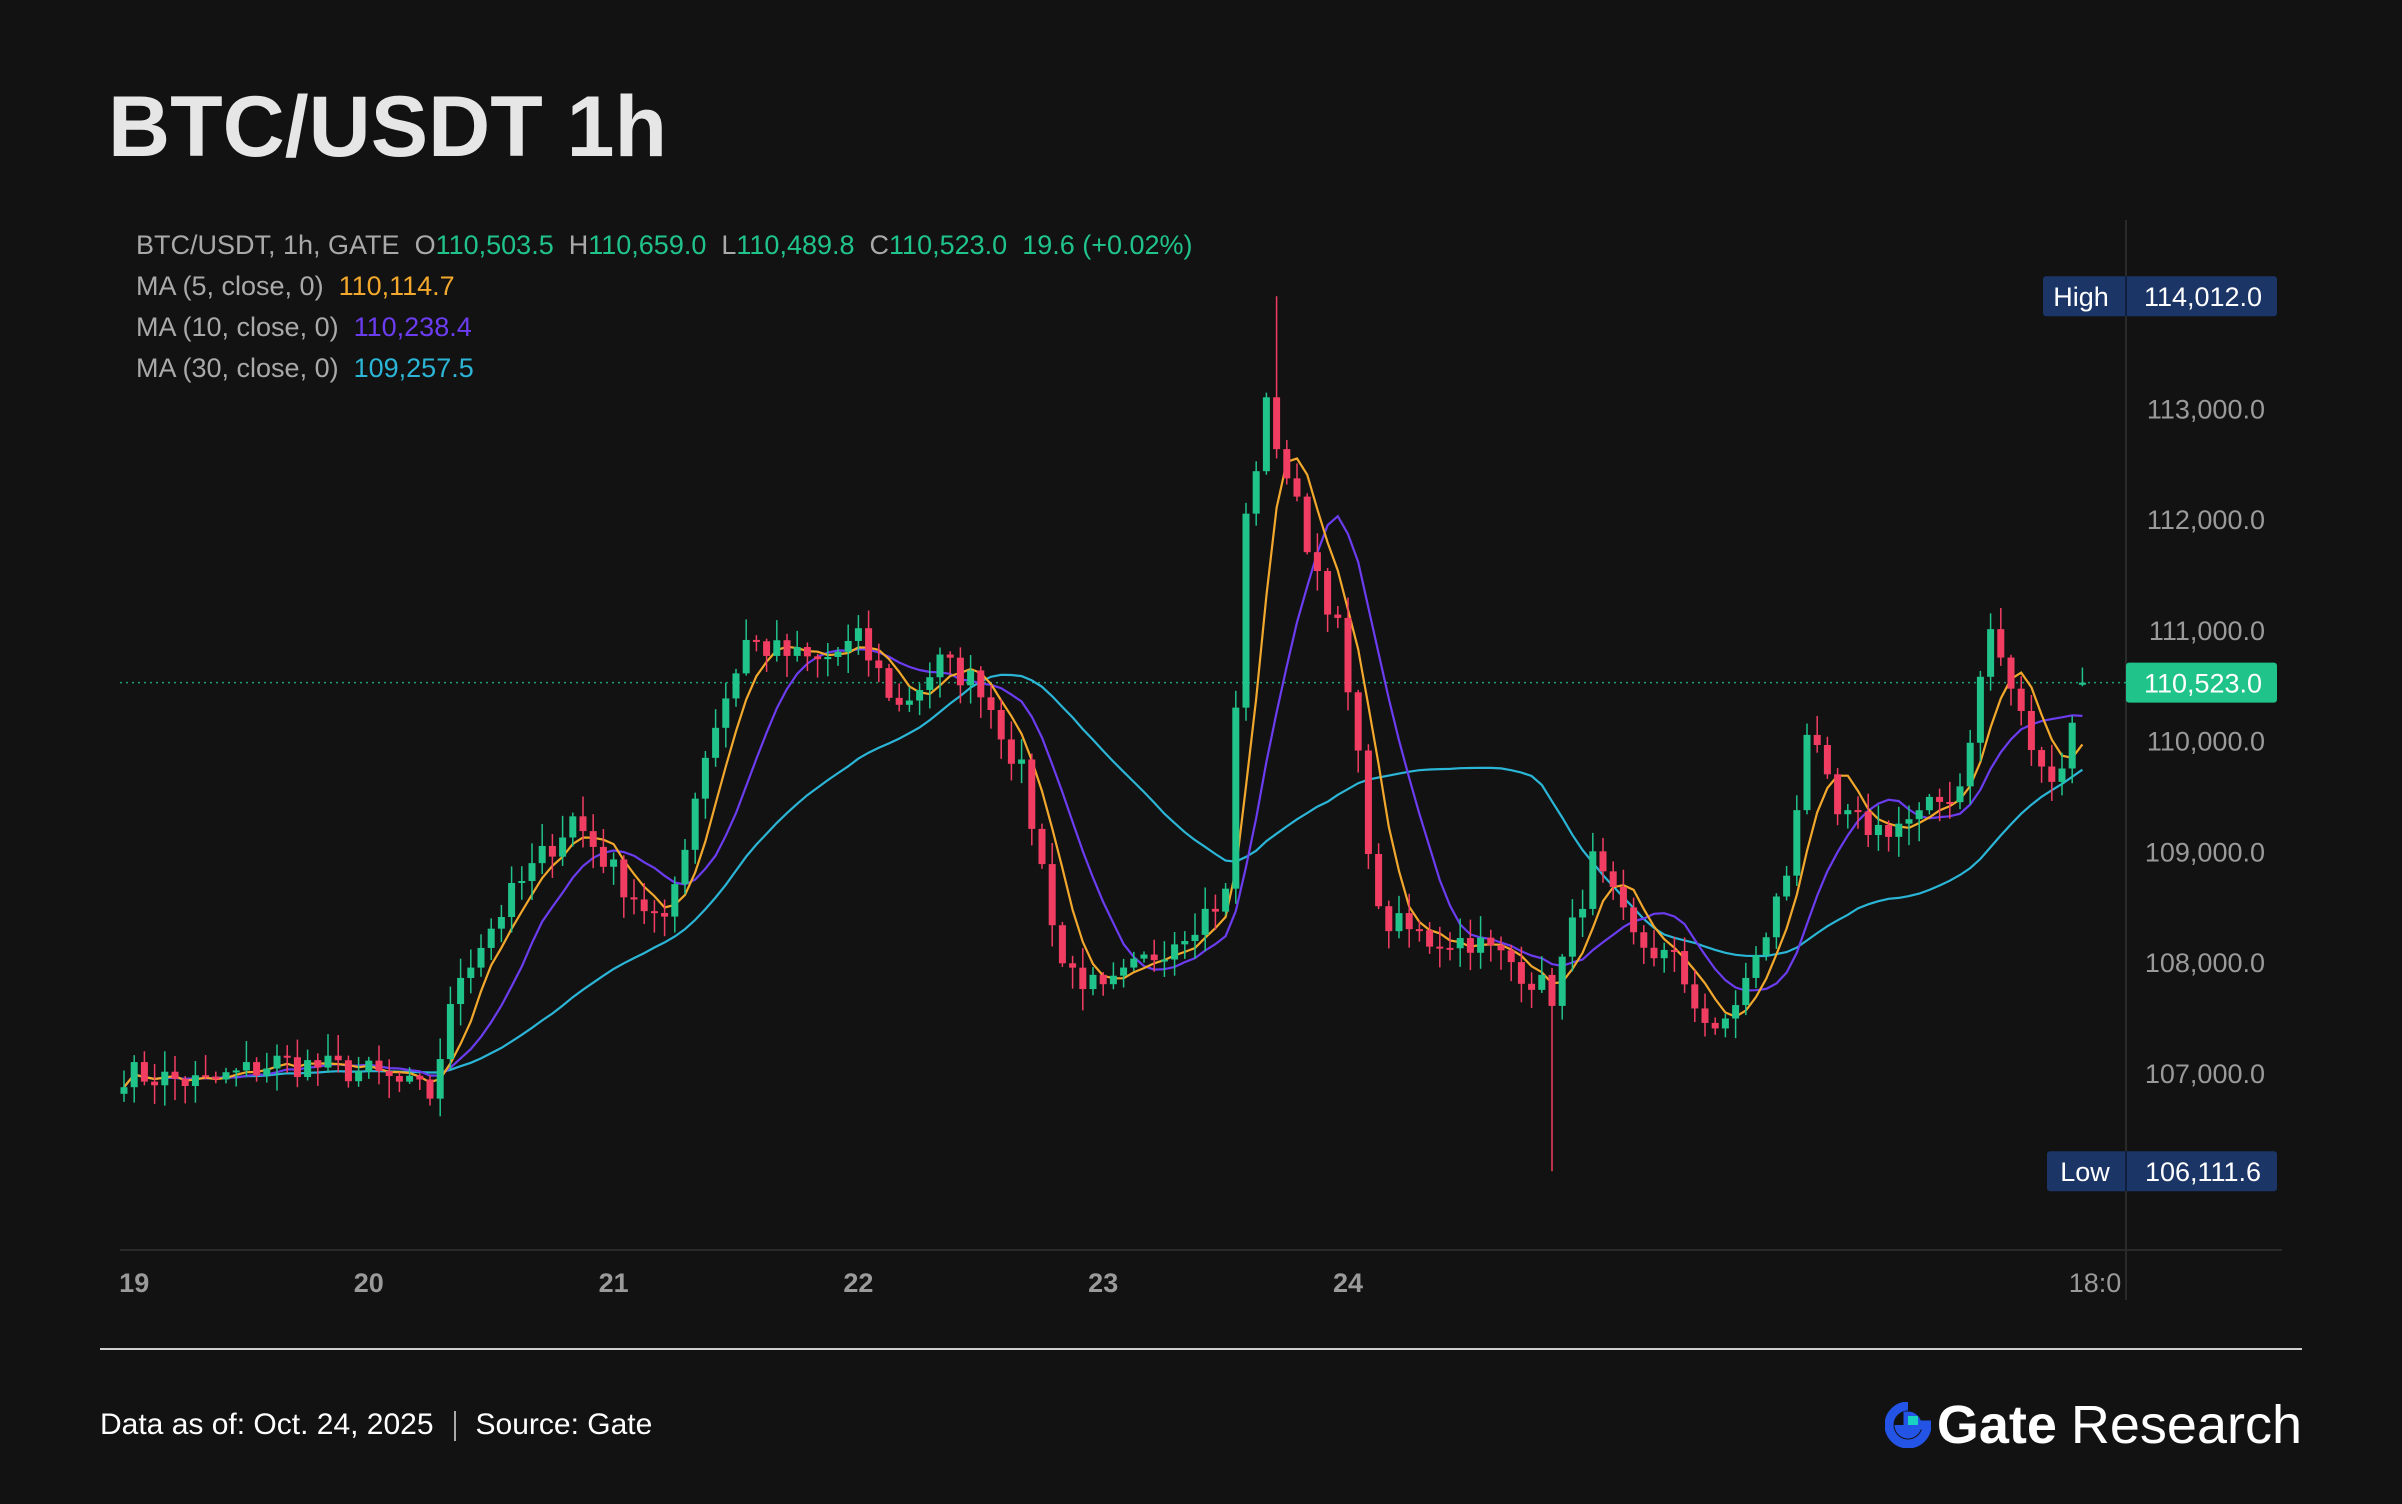 This screenshot has width=2402, height=1504. I want to click on last-price-tag-value: 110,523.0, so click(2203, 684).